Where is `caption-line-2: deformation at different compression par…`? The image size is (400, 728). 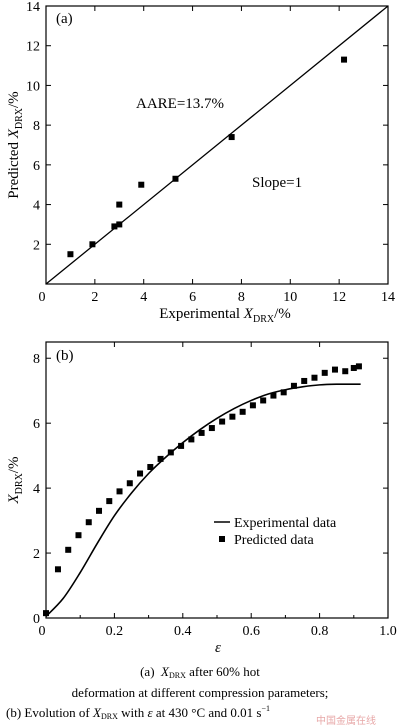 caption-line-2: deformation at different compression par… is located at coordinates (200, 692).